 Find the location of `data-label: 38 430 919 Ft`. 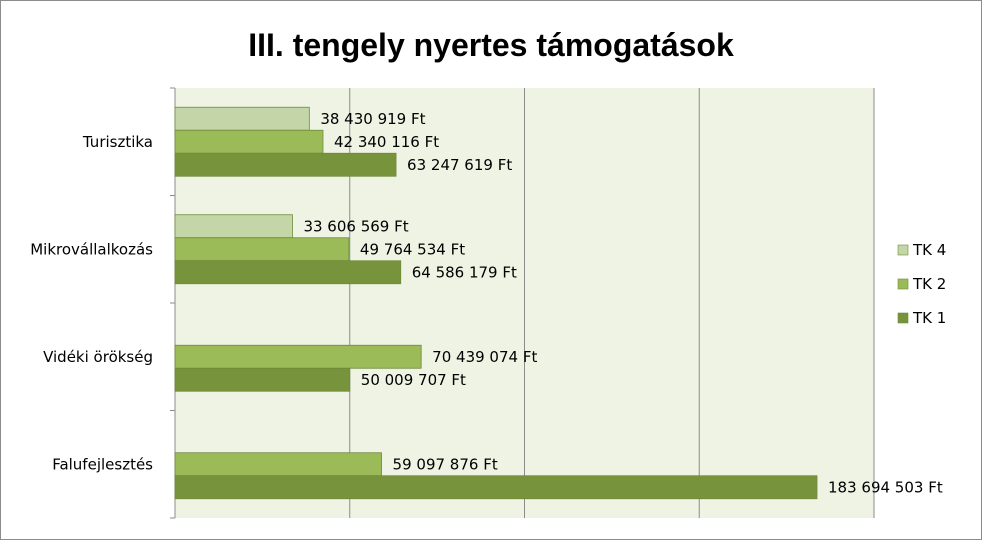

data-label: 38 430 919 Ft is located at coordinates (372, 119).